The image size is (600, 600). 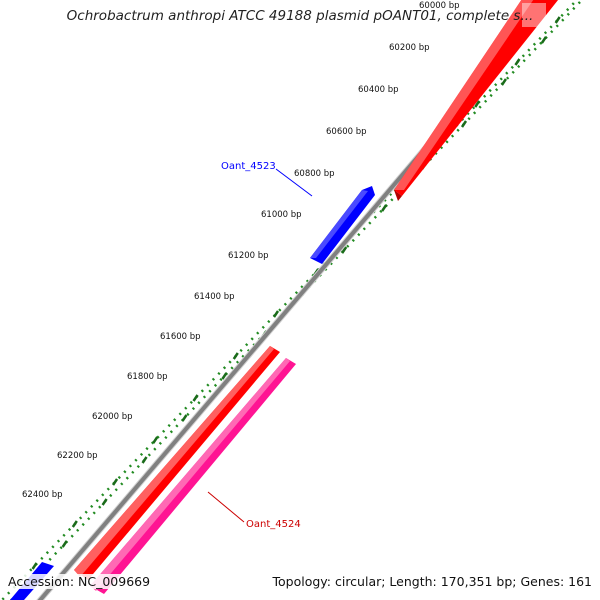 I want to click on ruler-tick-label: 60000 bp, so click(x=439, y=6).